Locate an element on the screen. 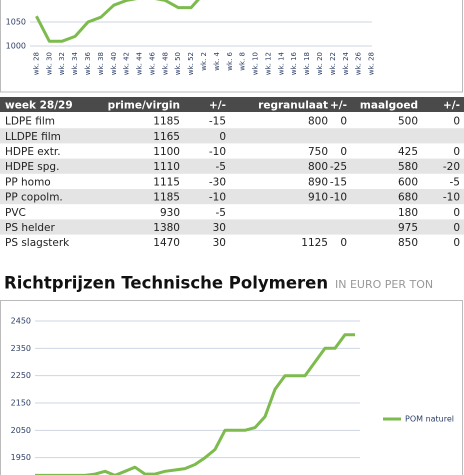 This screenshot has height=475, width=464. x-tick-label: wk. 14 is located at coordinates (281, 63).